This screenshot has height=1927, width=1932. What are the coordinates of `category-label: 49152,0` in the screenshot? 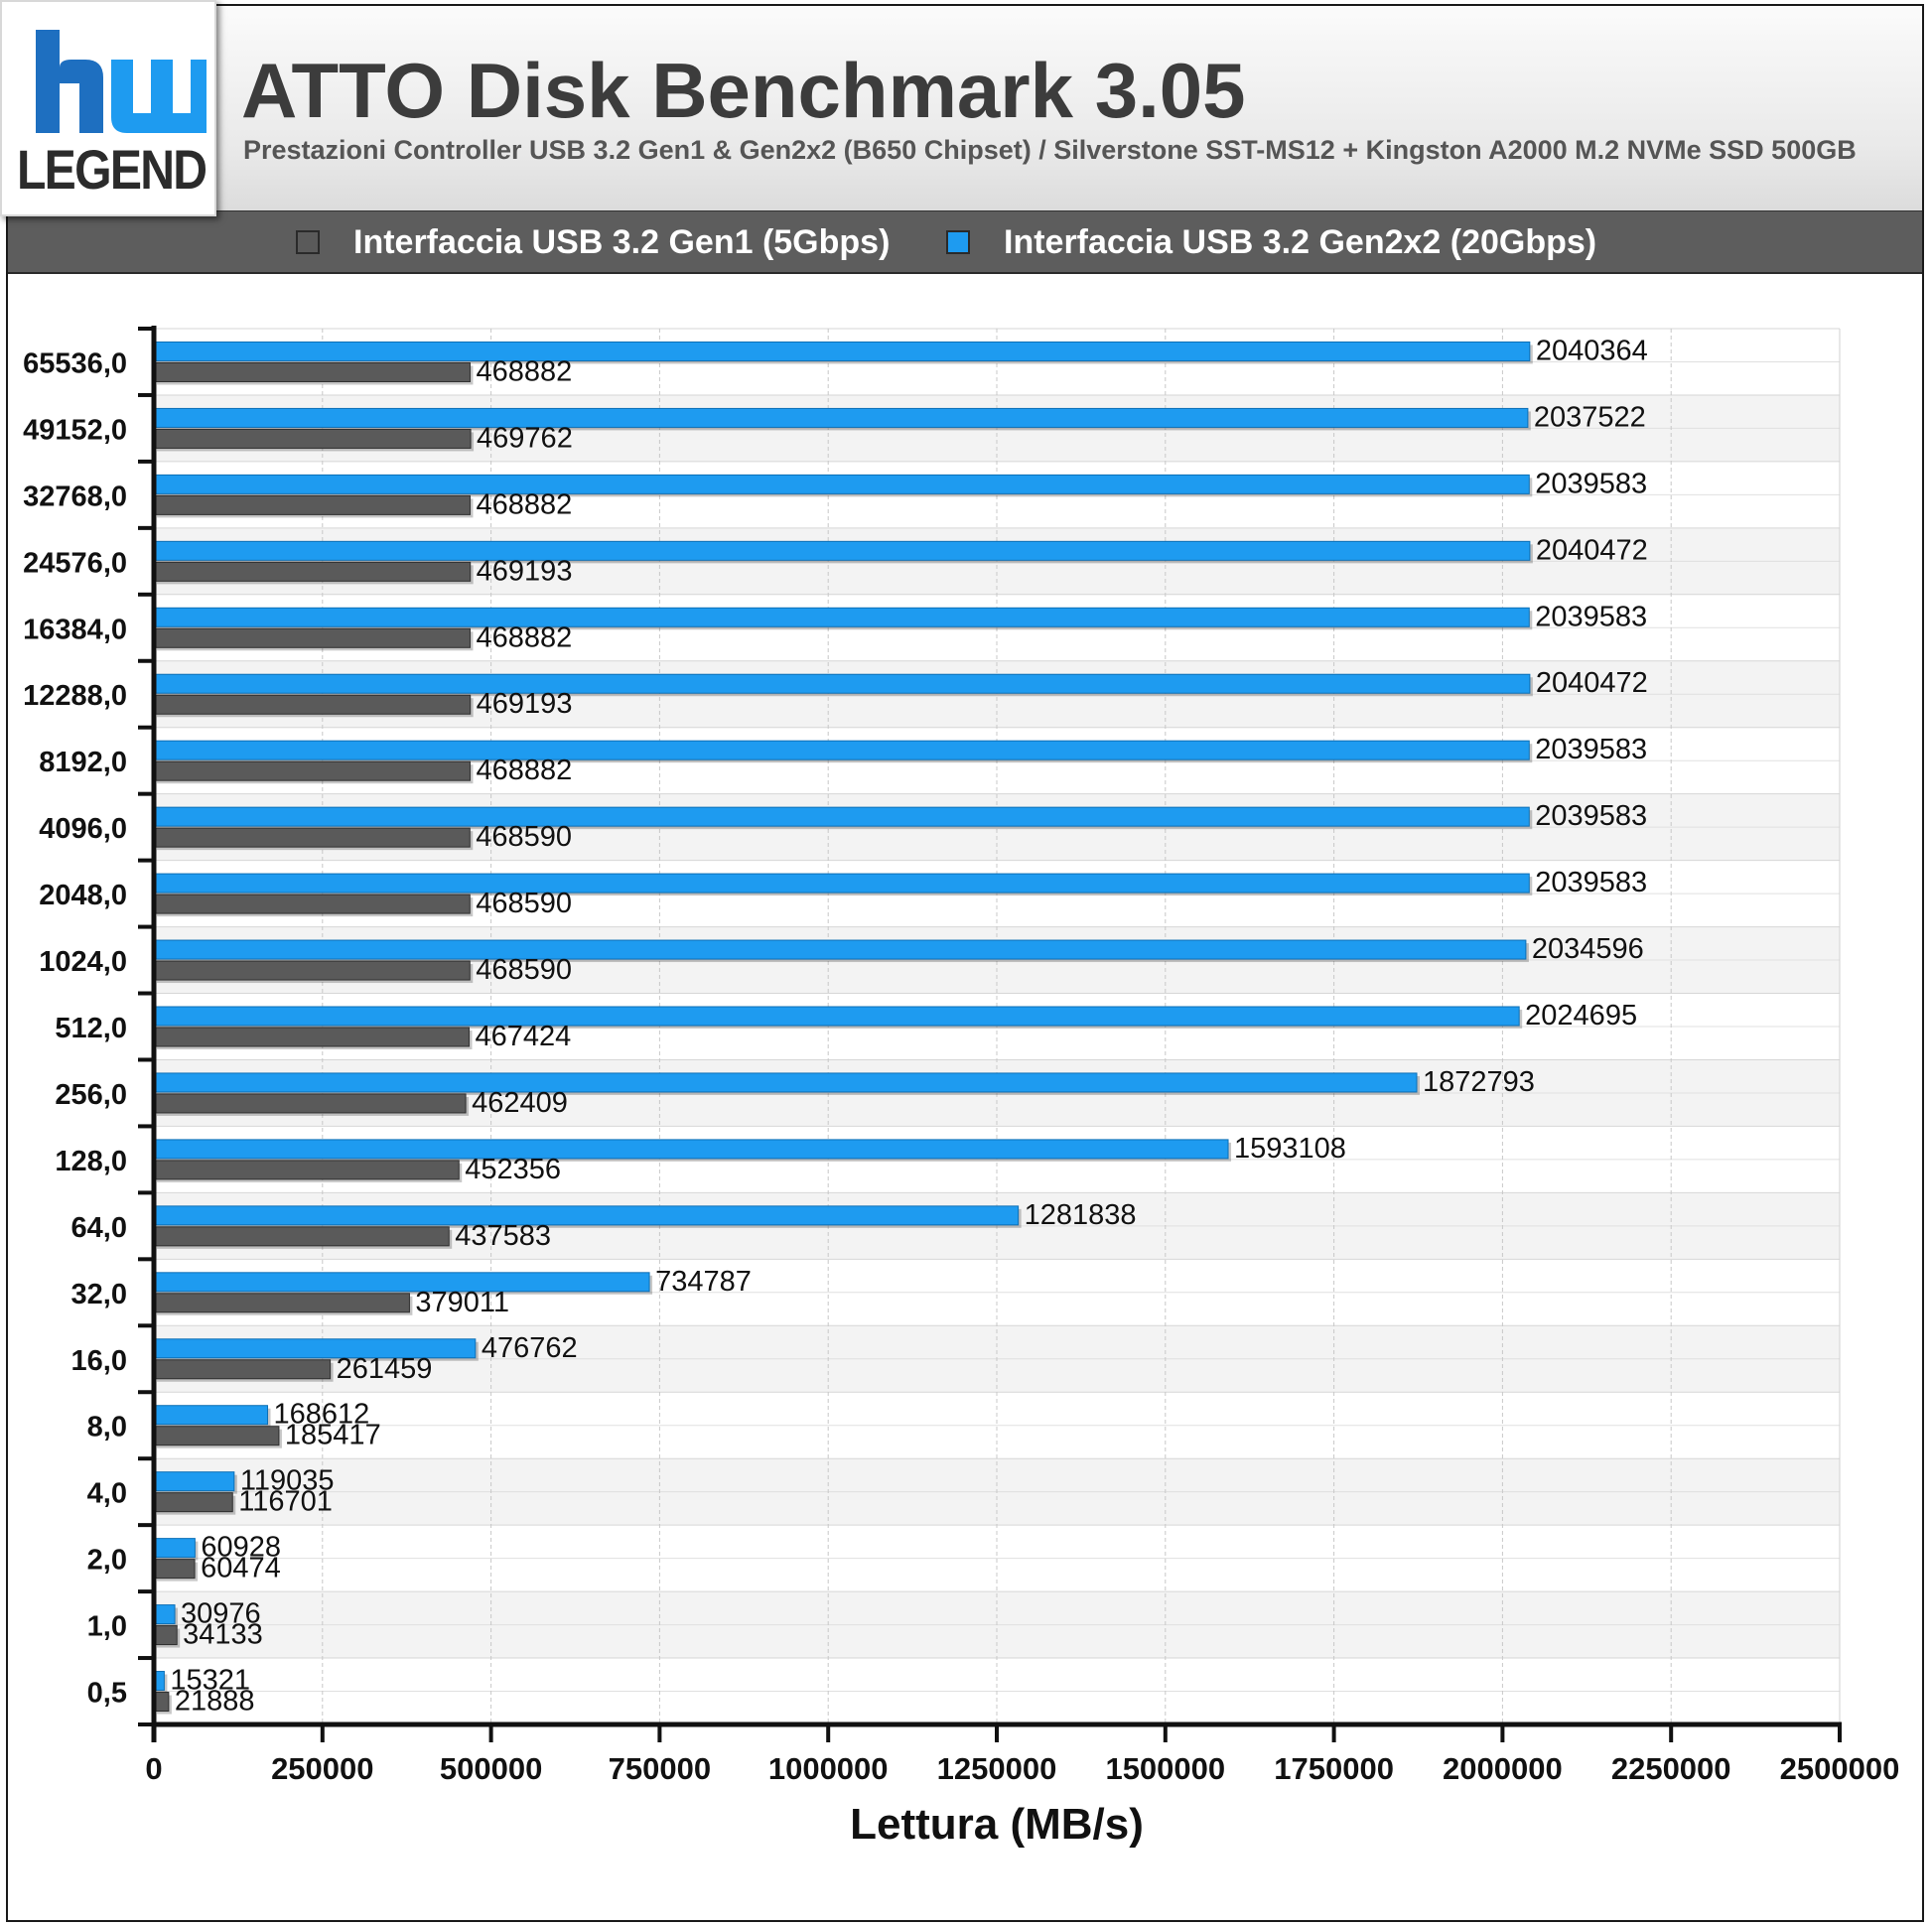 It's located at (75, 430).